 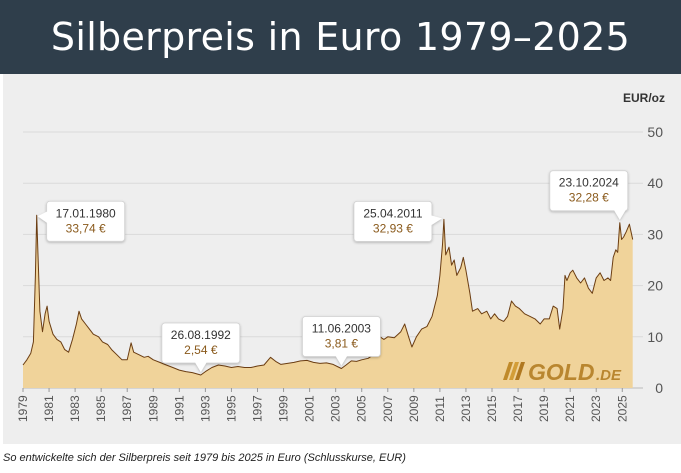 I want to click on annotation-value: 32,28 €, so click(x=589, y=198).